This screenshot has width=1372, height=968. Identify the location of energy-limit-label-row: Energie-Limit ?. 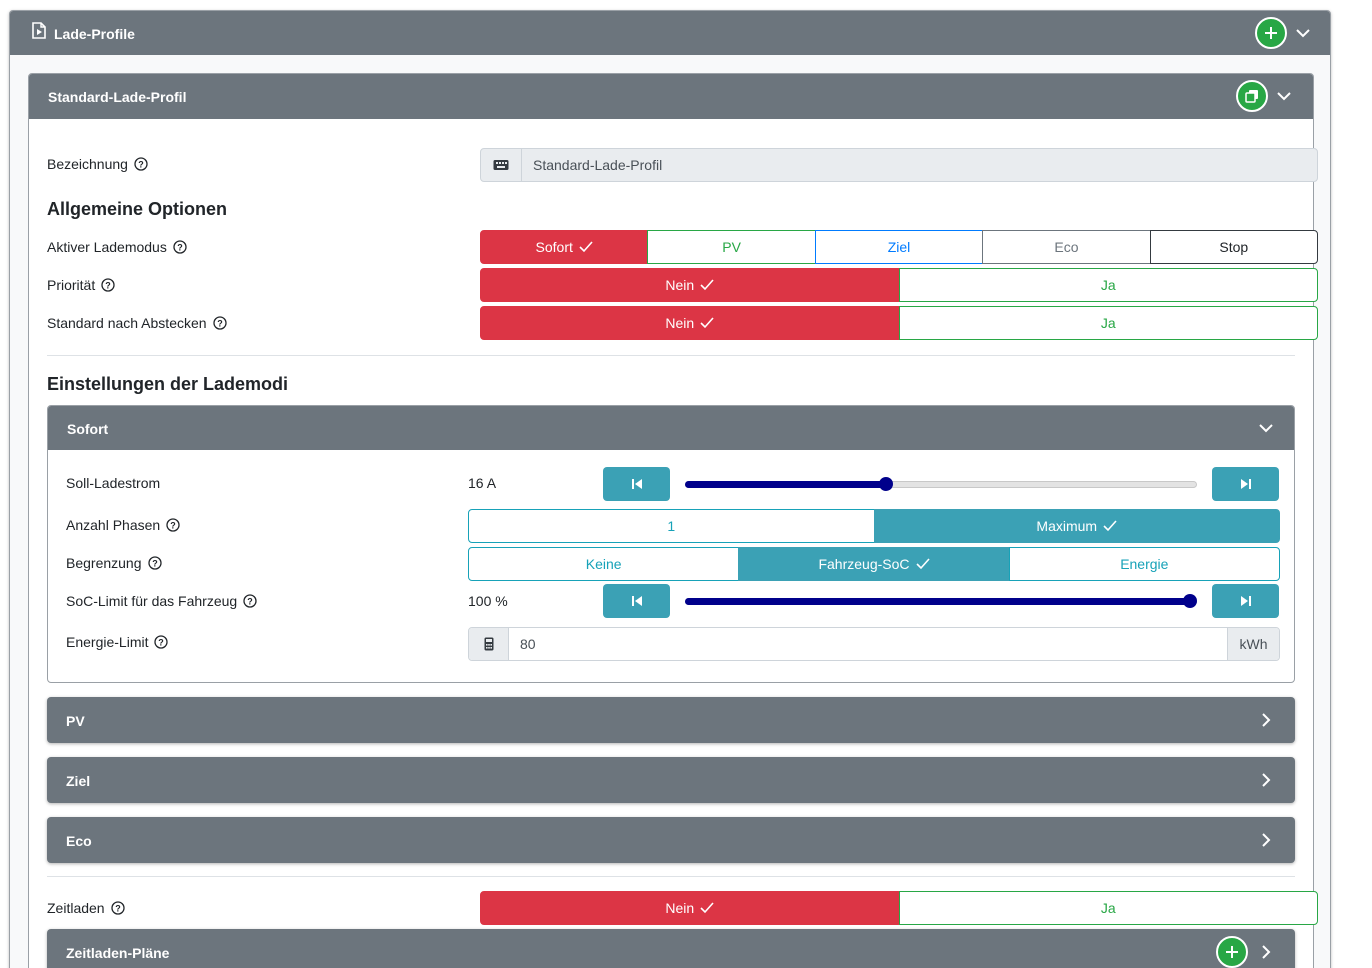
(117, 642).